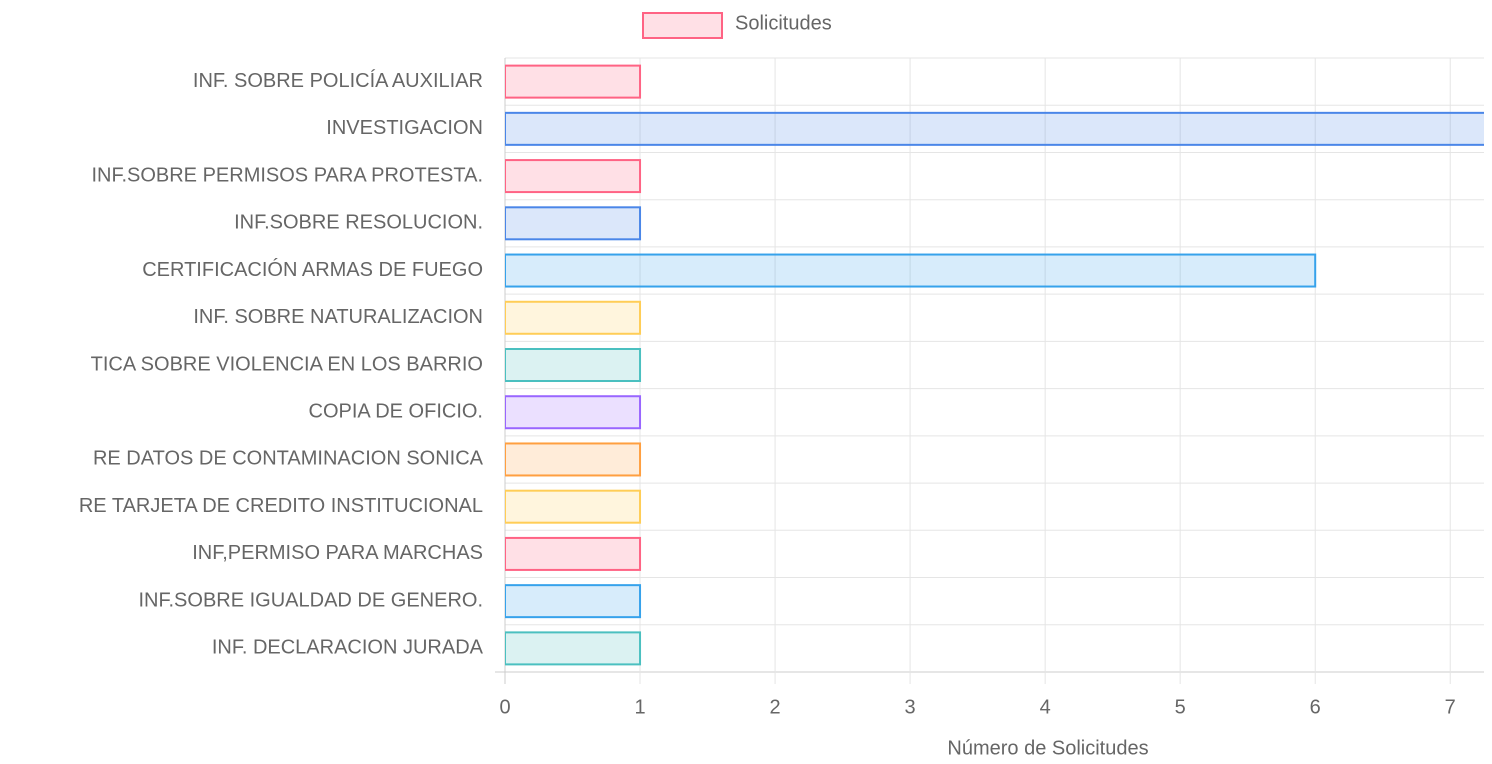 This screenshot has width=1492, height=764. Describe the element at coordinates (288, 459) in the screenshot. I see `y-tick-label: RE DATOS DE CONTAMINACION SONICA` at that location.